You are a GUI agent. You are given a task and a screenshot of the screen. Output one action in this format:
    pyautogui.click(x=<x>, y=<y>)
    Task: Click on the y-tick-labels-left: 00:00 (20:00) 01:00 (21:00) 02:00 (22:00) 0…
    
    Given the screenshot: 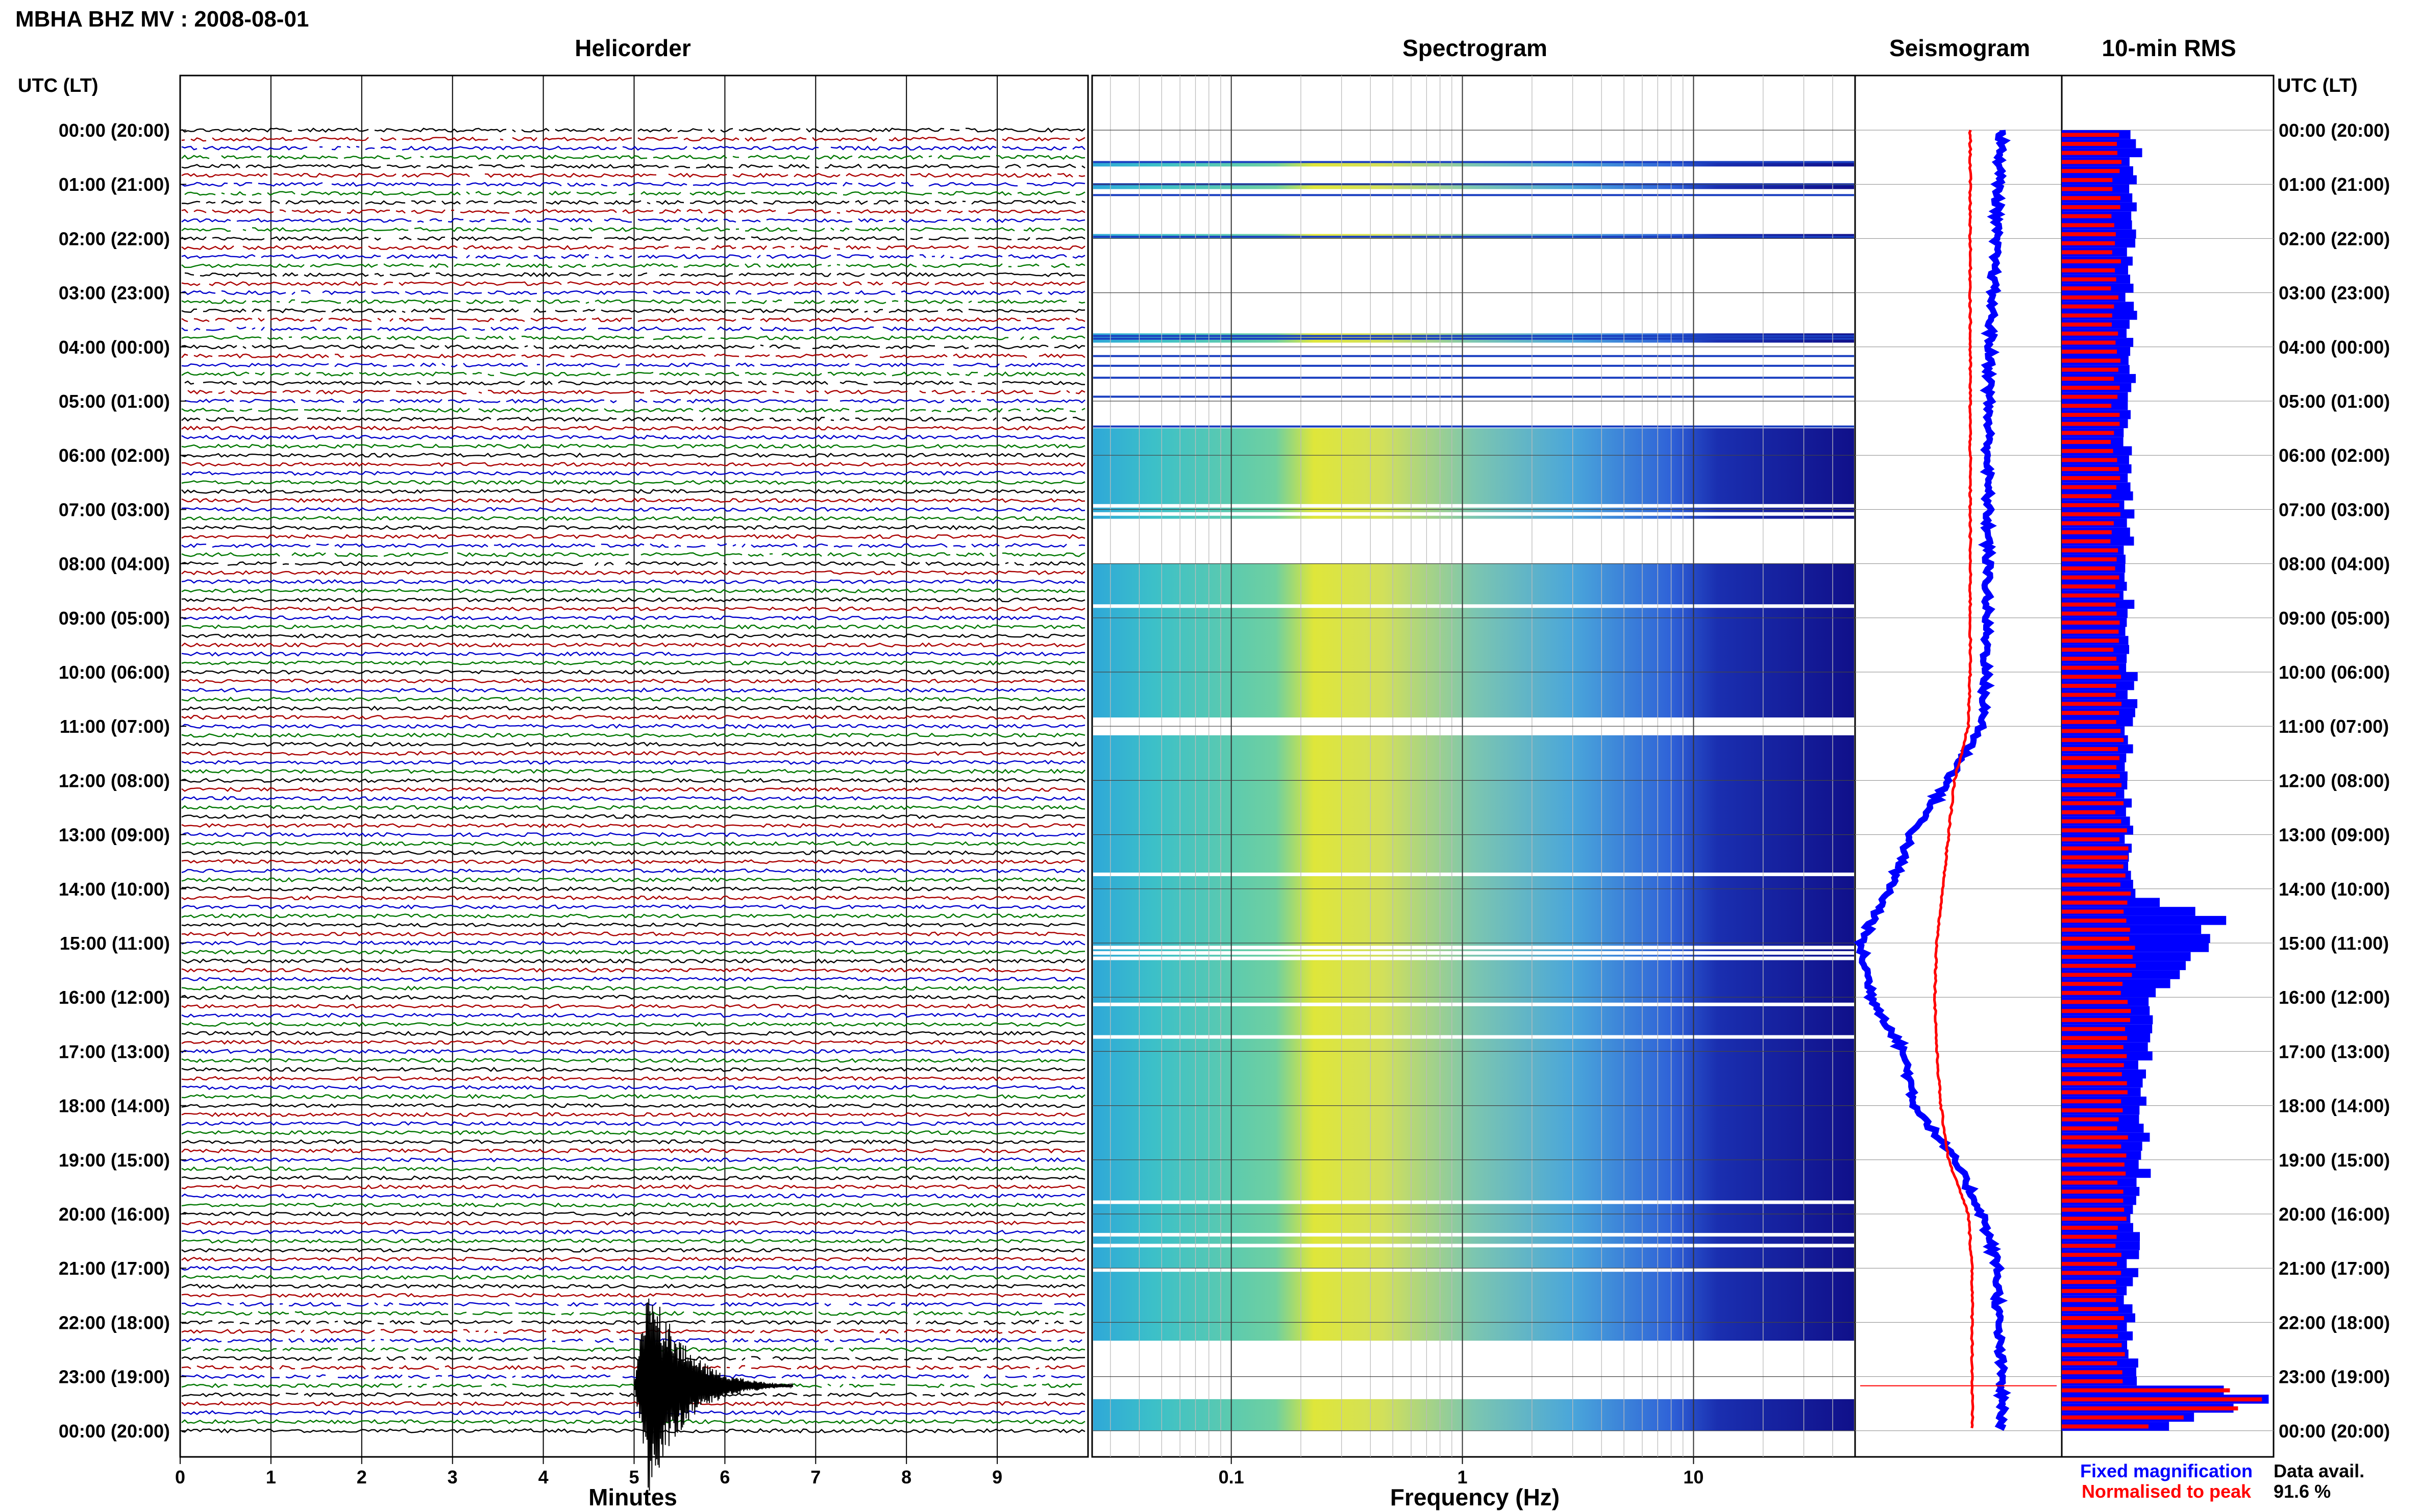 What is the action you would take?
    pyautogui.click(x=122, y=781)
    